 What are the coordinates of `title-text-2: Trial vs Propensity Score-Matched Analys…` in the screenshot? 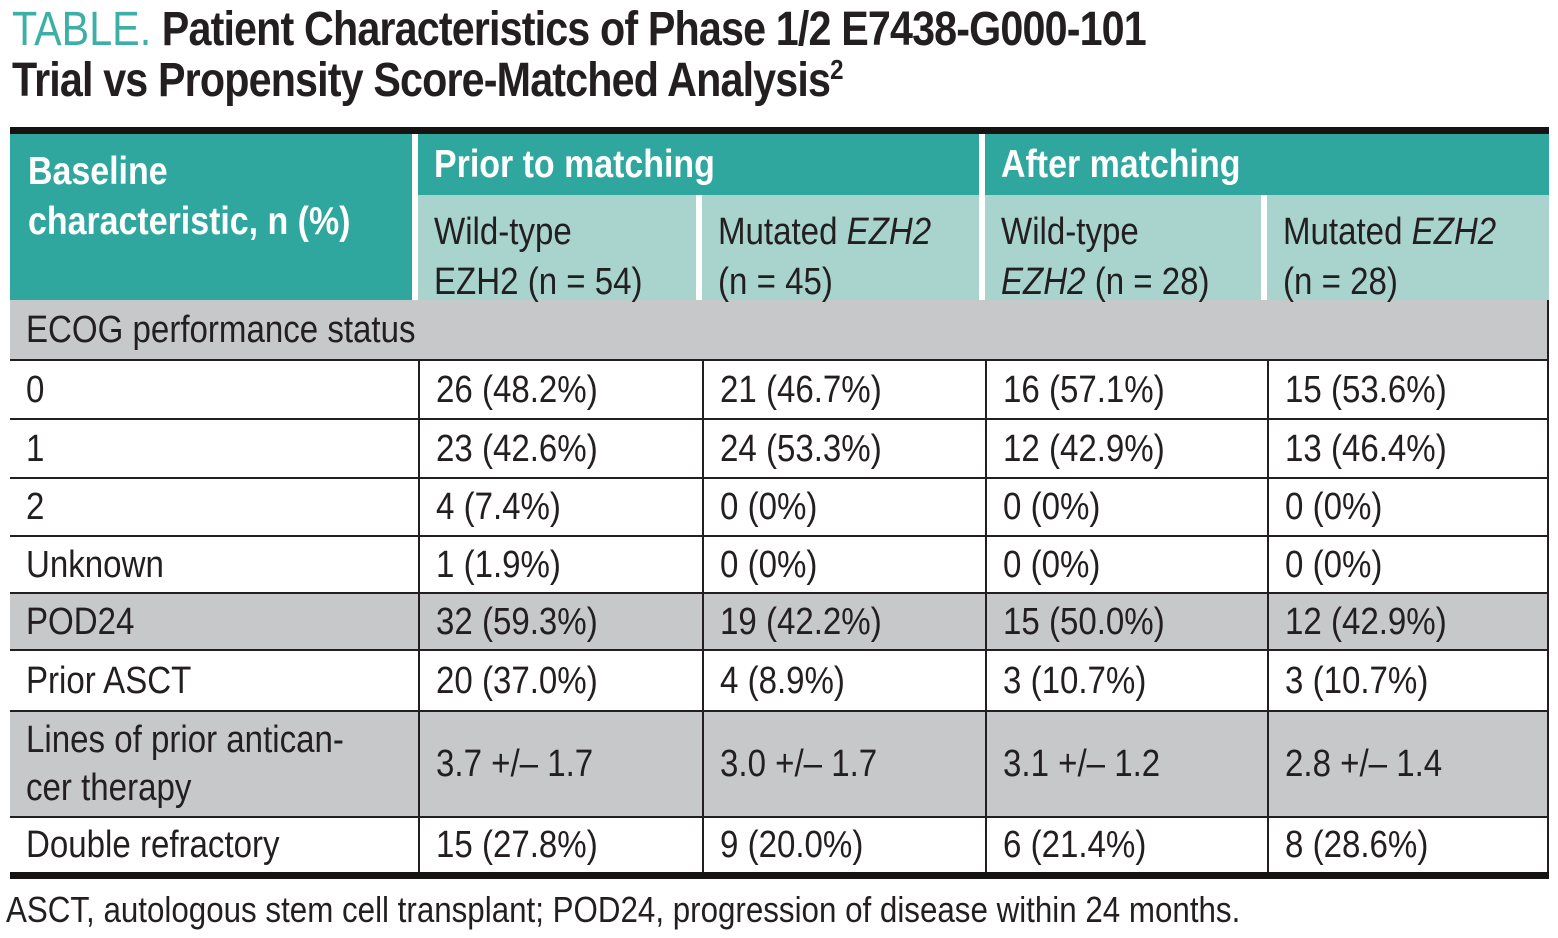 It's located at (421, 80).